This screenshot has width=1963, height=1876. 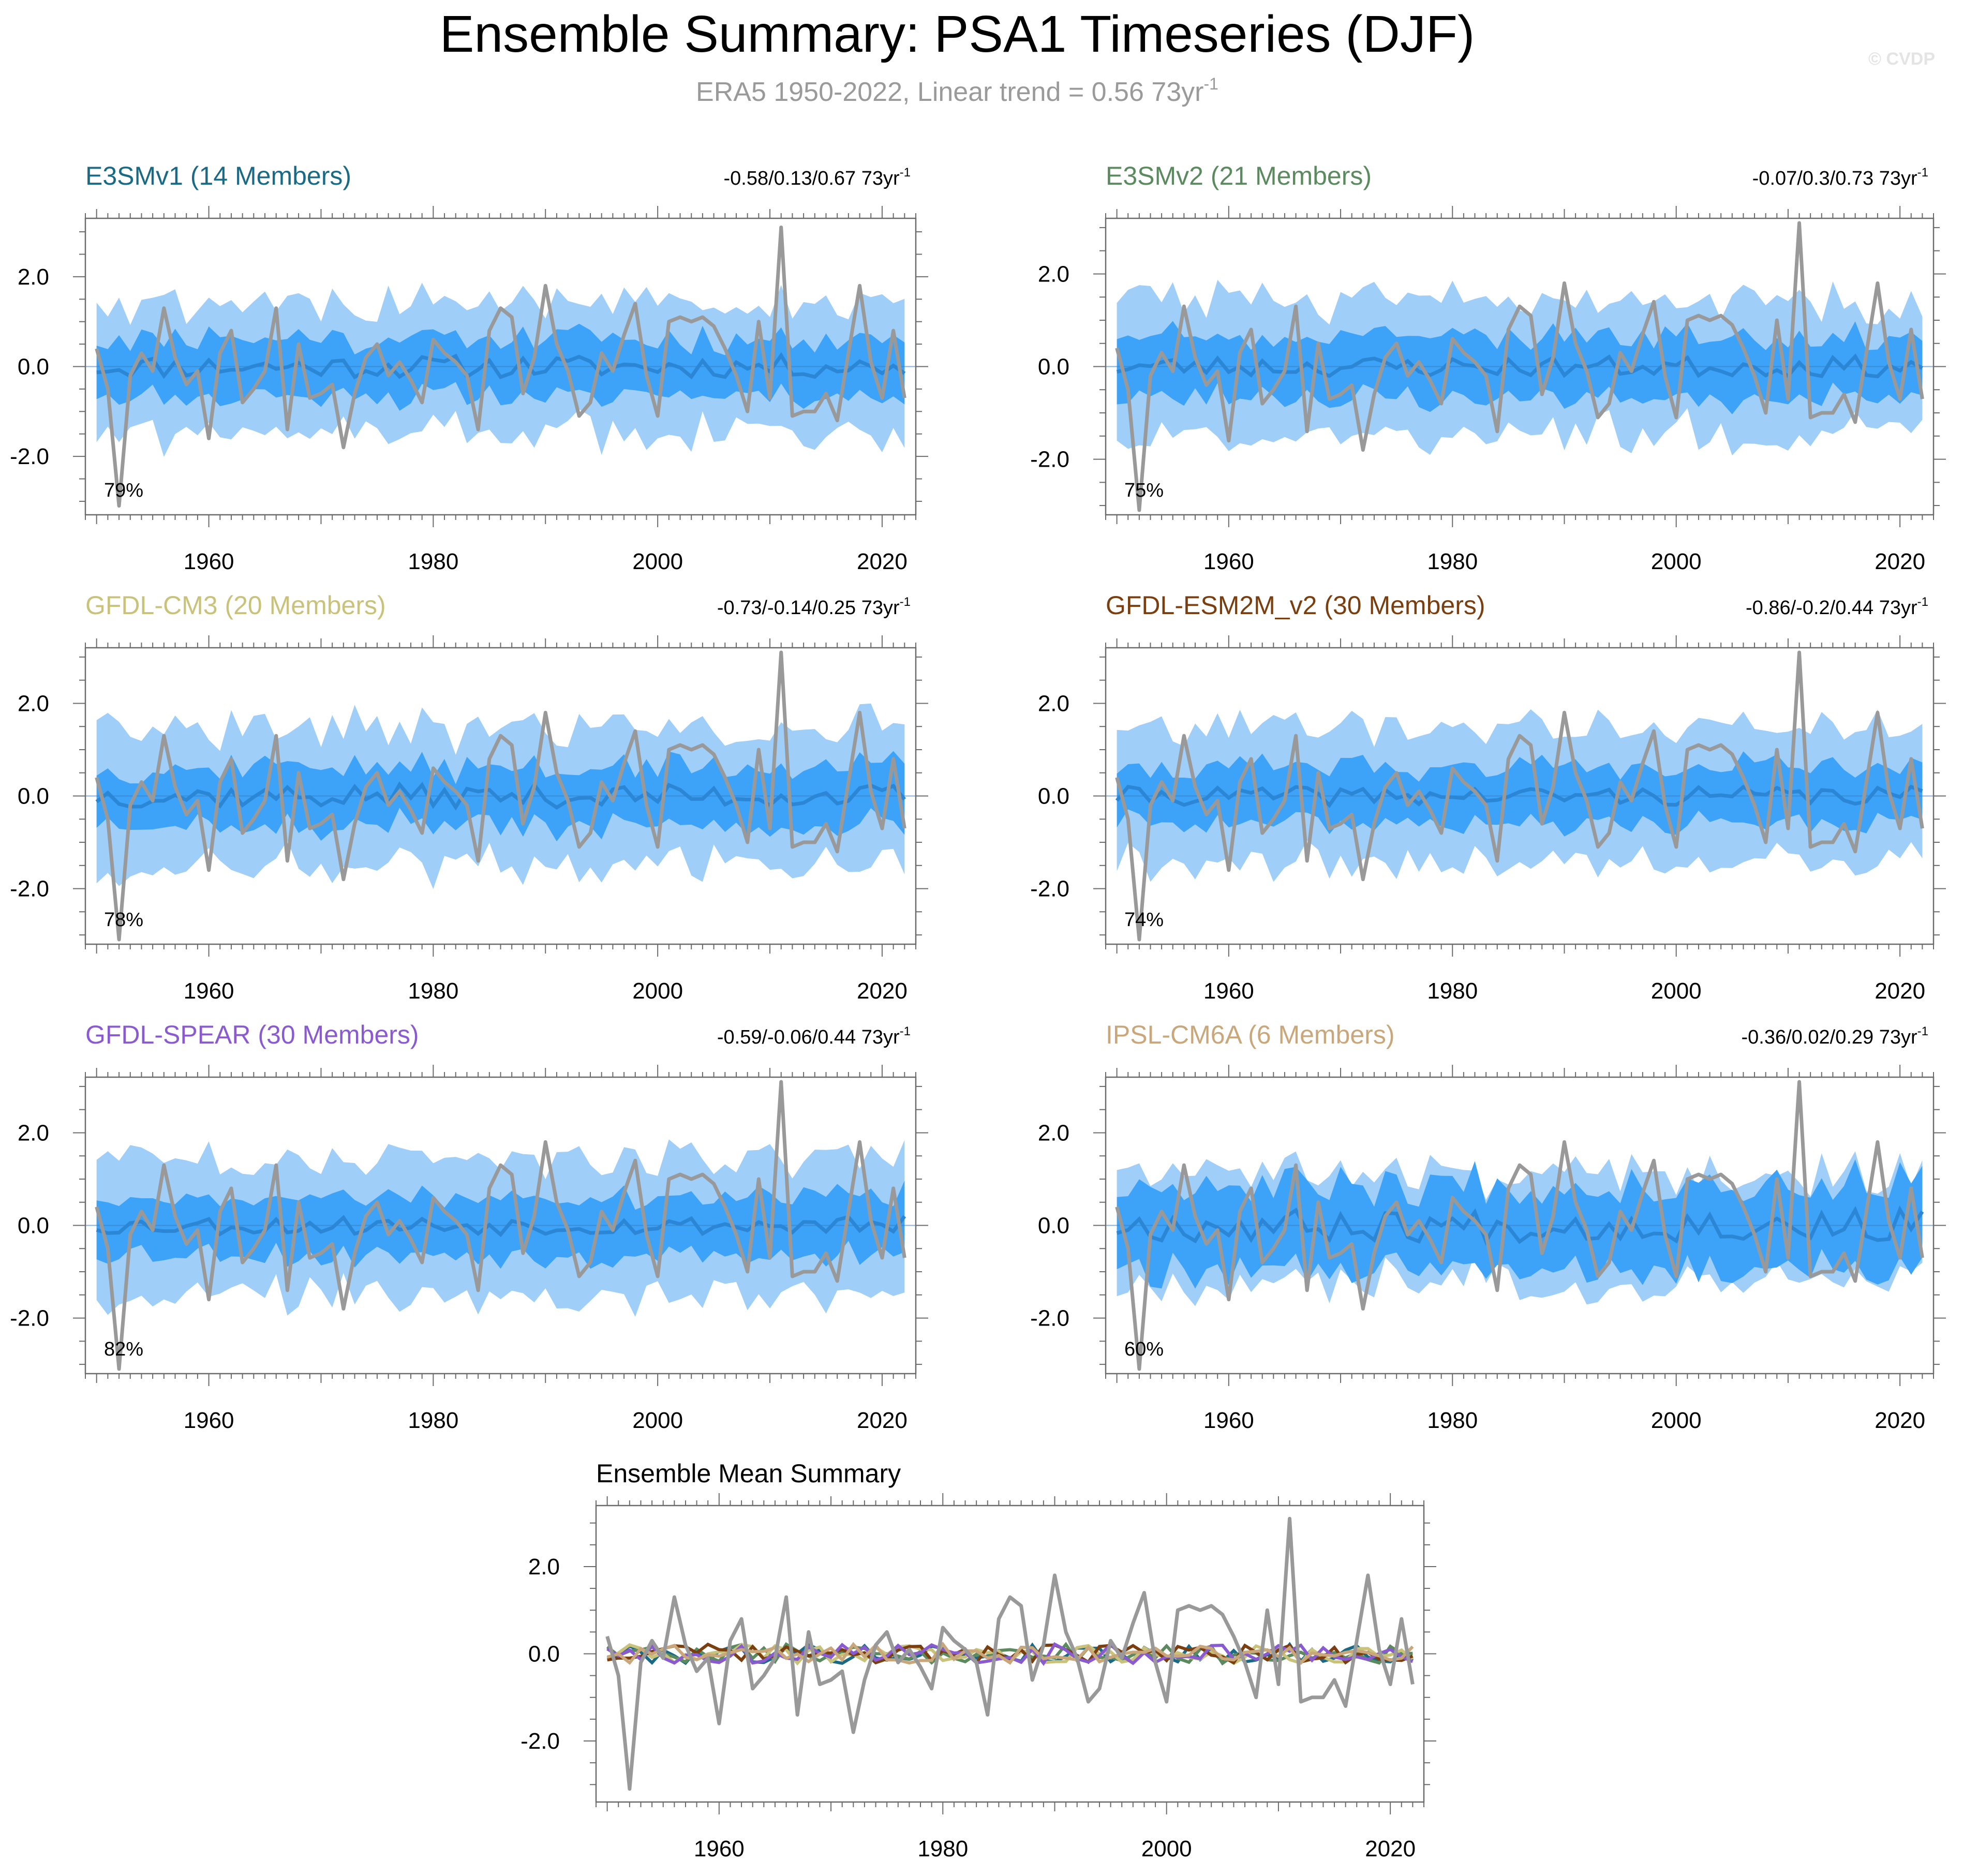 What do you see at coordinates (814, 1036) in the screenshot?
I see `trend-label: -0.59/-0.06/0.44 73yr-1` at bounding box center [814, 1036].